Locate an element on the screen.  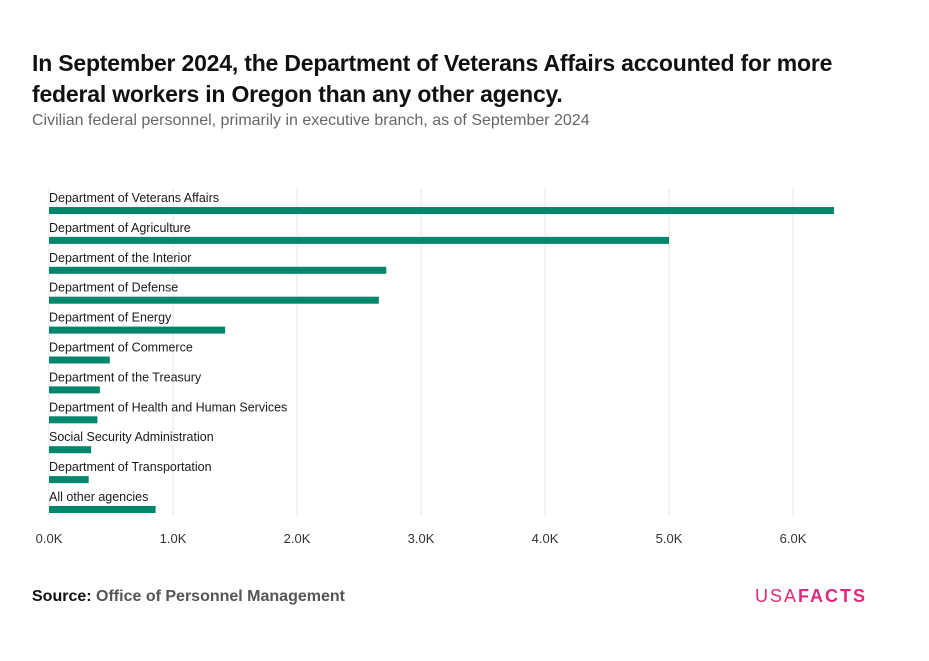
category-label: Social Security Administration is located at coordinates (131, 437).